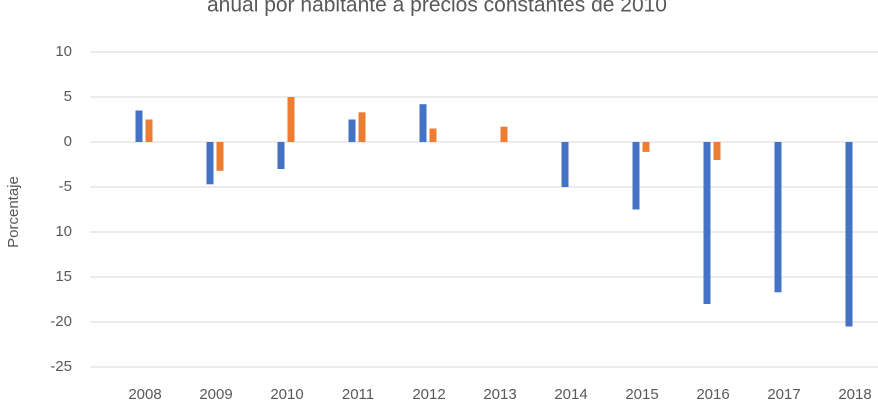 This screenshot has height=404, width=878. Describe the element at coordinates (13, 212) in the screenshot. I see `y-axis-label: Porcentaje` at that location.